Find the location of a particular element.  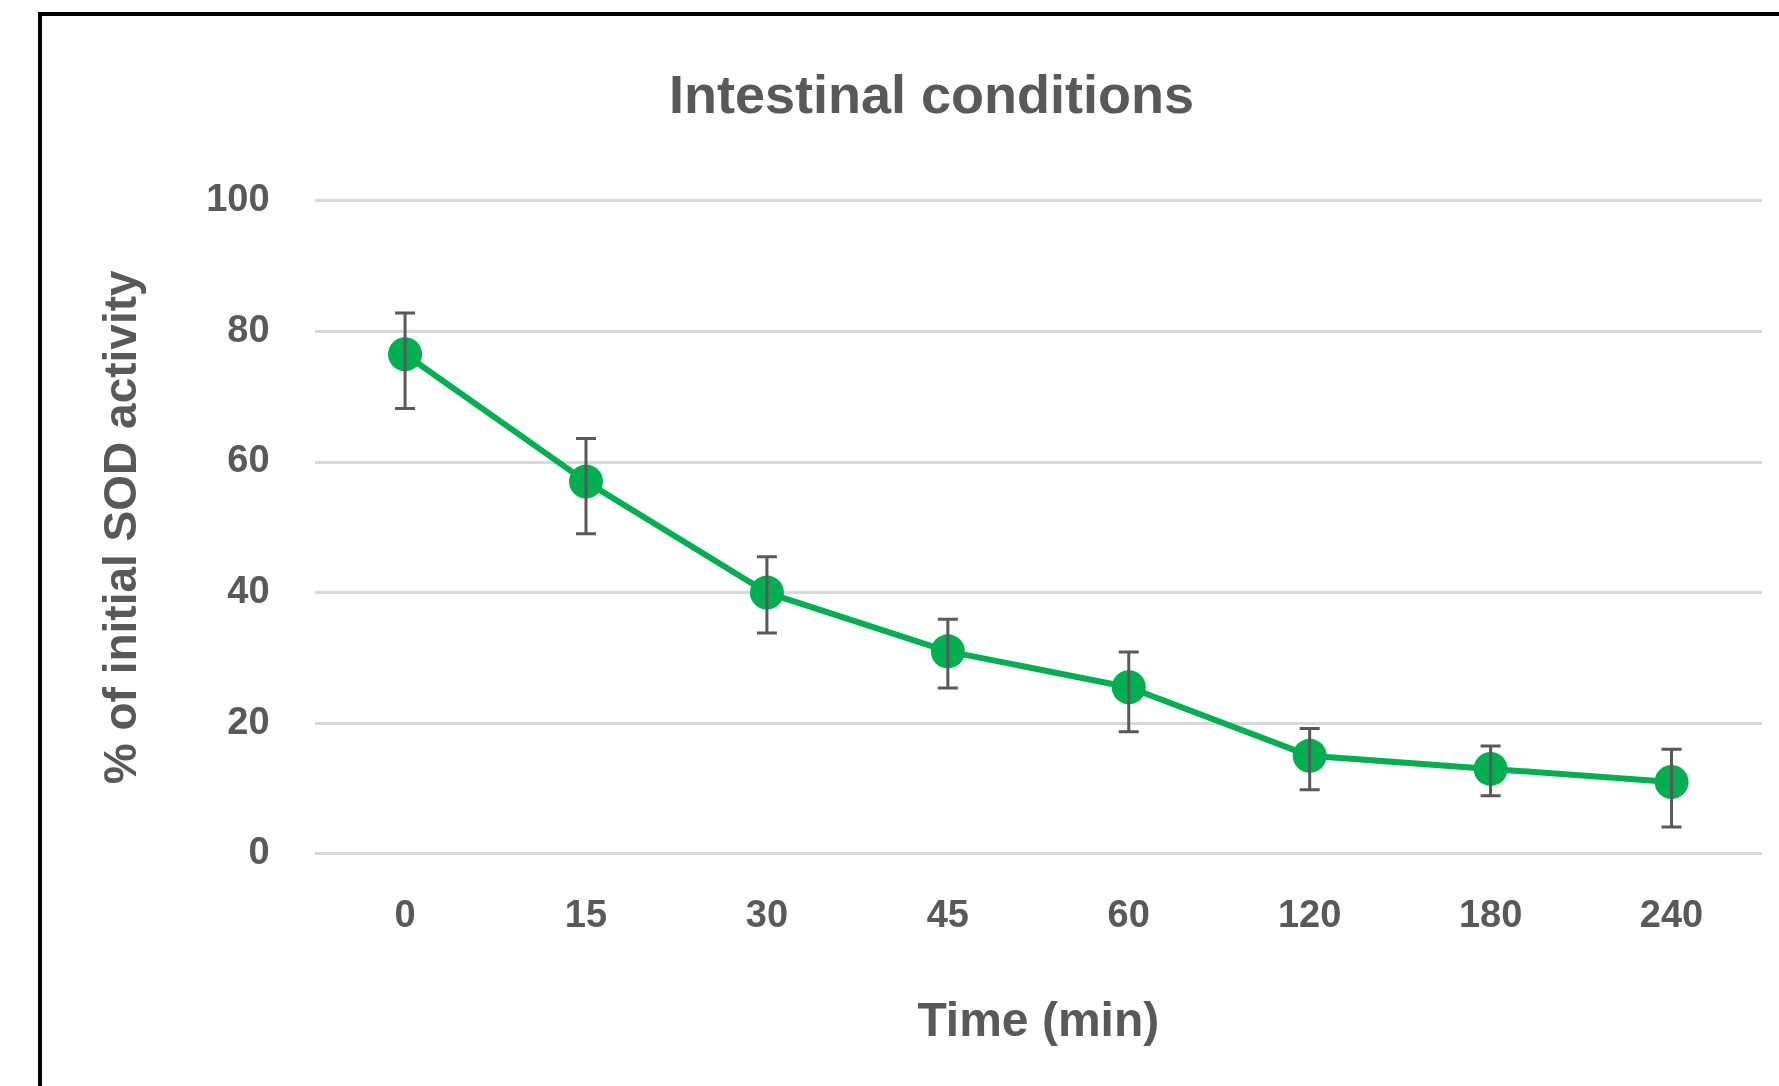

y-tick-label: 80 is located at coordinates (248, 328).